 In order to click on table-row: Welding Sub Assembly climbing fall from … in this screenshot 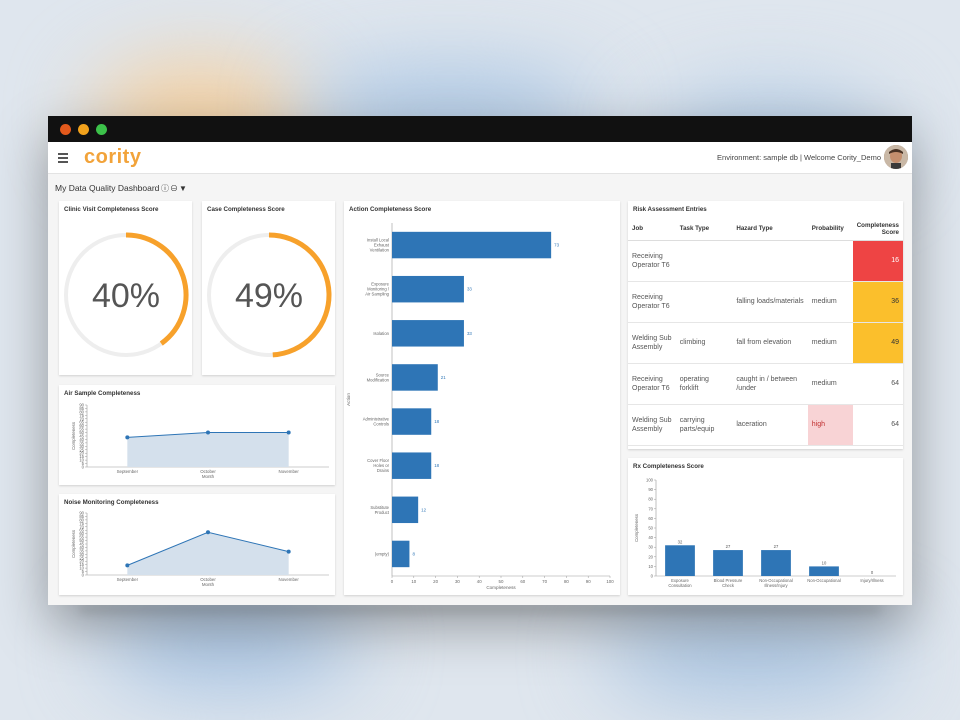, I will do `click(765, 343)`.